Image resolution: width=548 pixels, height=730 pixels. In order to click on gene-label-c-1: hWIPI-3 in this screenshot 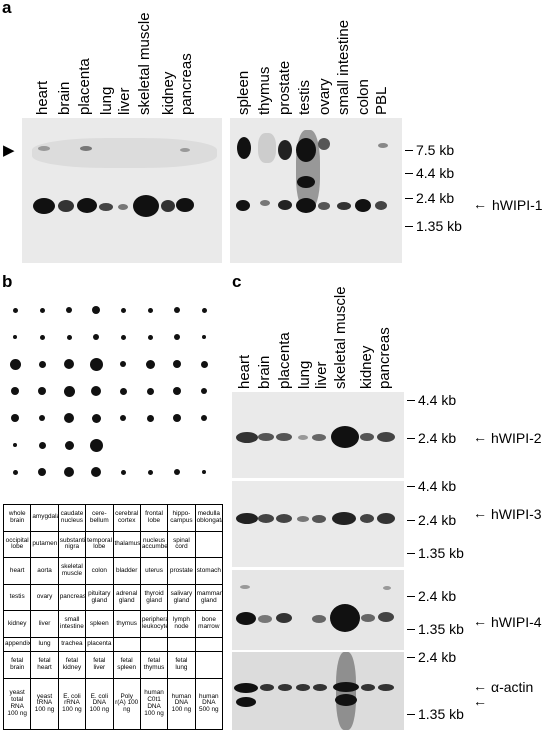, I will do `click(516, 514)`.